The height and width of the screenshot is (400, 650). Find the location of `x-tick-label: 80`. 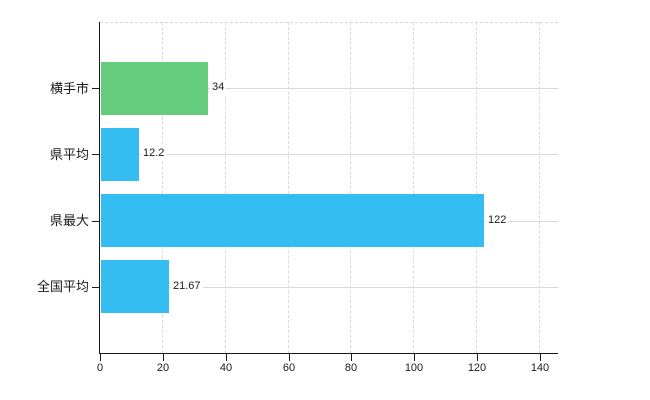

x-tick-label: 80 is located at coordinates (351, 368).